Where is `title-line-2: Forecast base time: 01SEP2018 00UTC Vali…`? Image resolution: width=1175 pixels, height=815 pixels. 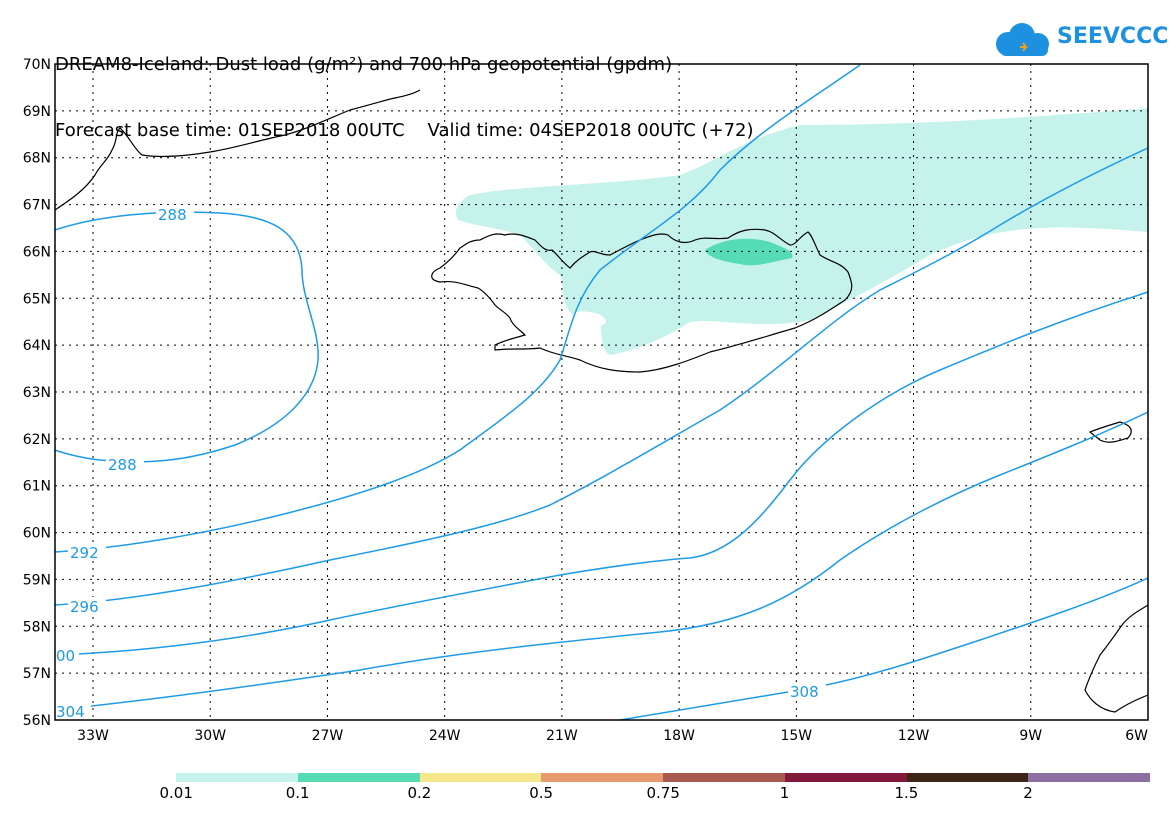
title-line-2: Forecast base time: 01SEP2018 00UTC Vali… is located at coordinates (404, 130).